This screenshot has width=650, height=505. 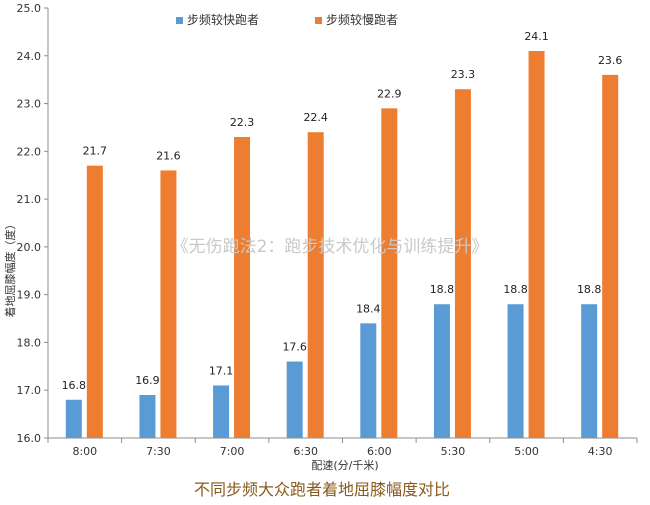 What do you see at coordinates (305, 451) in the screenshot?
I see `x-tick-label: 6:30` at bounding box center [305, 451].